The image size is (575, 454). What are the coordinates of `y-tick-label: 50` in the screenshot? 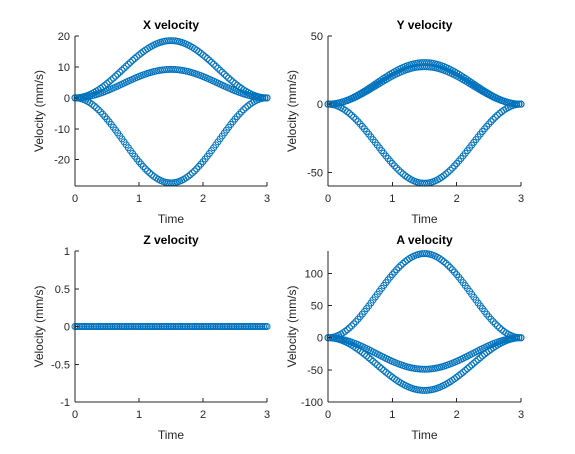 It's located at (317, 307).